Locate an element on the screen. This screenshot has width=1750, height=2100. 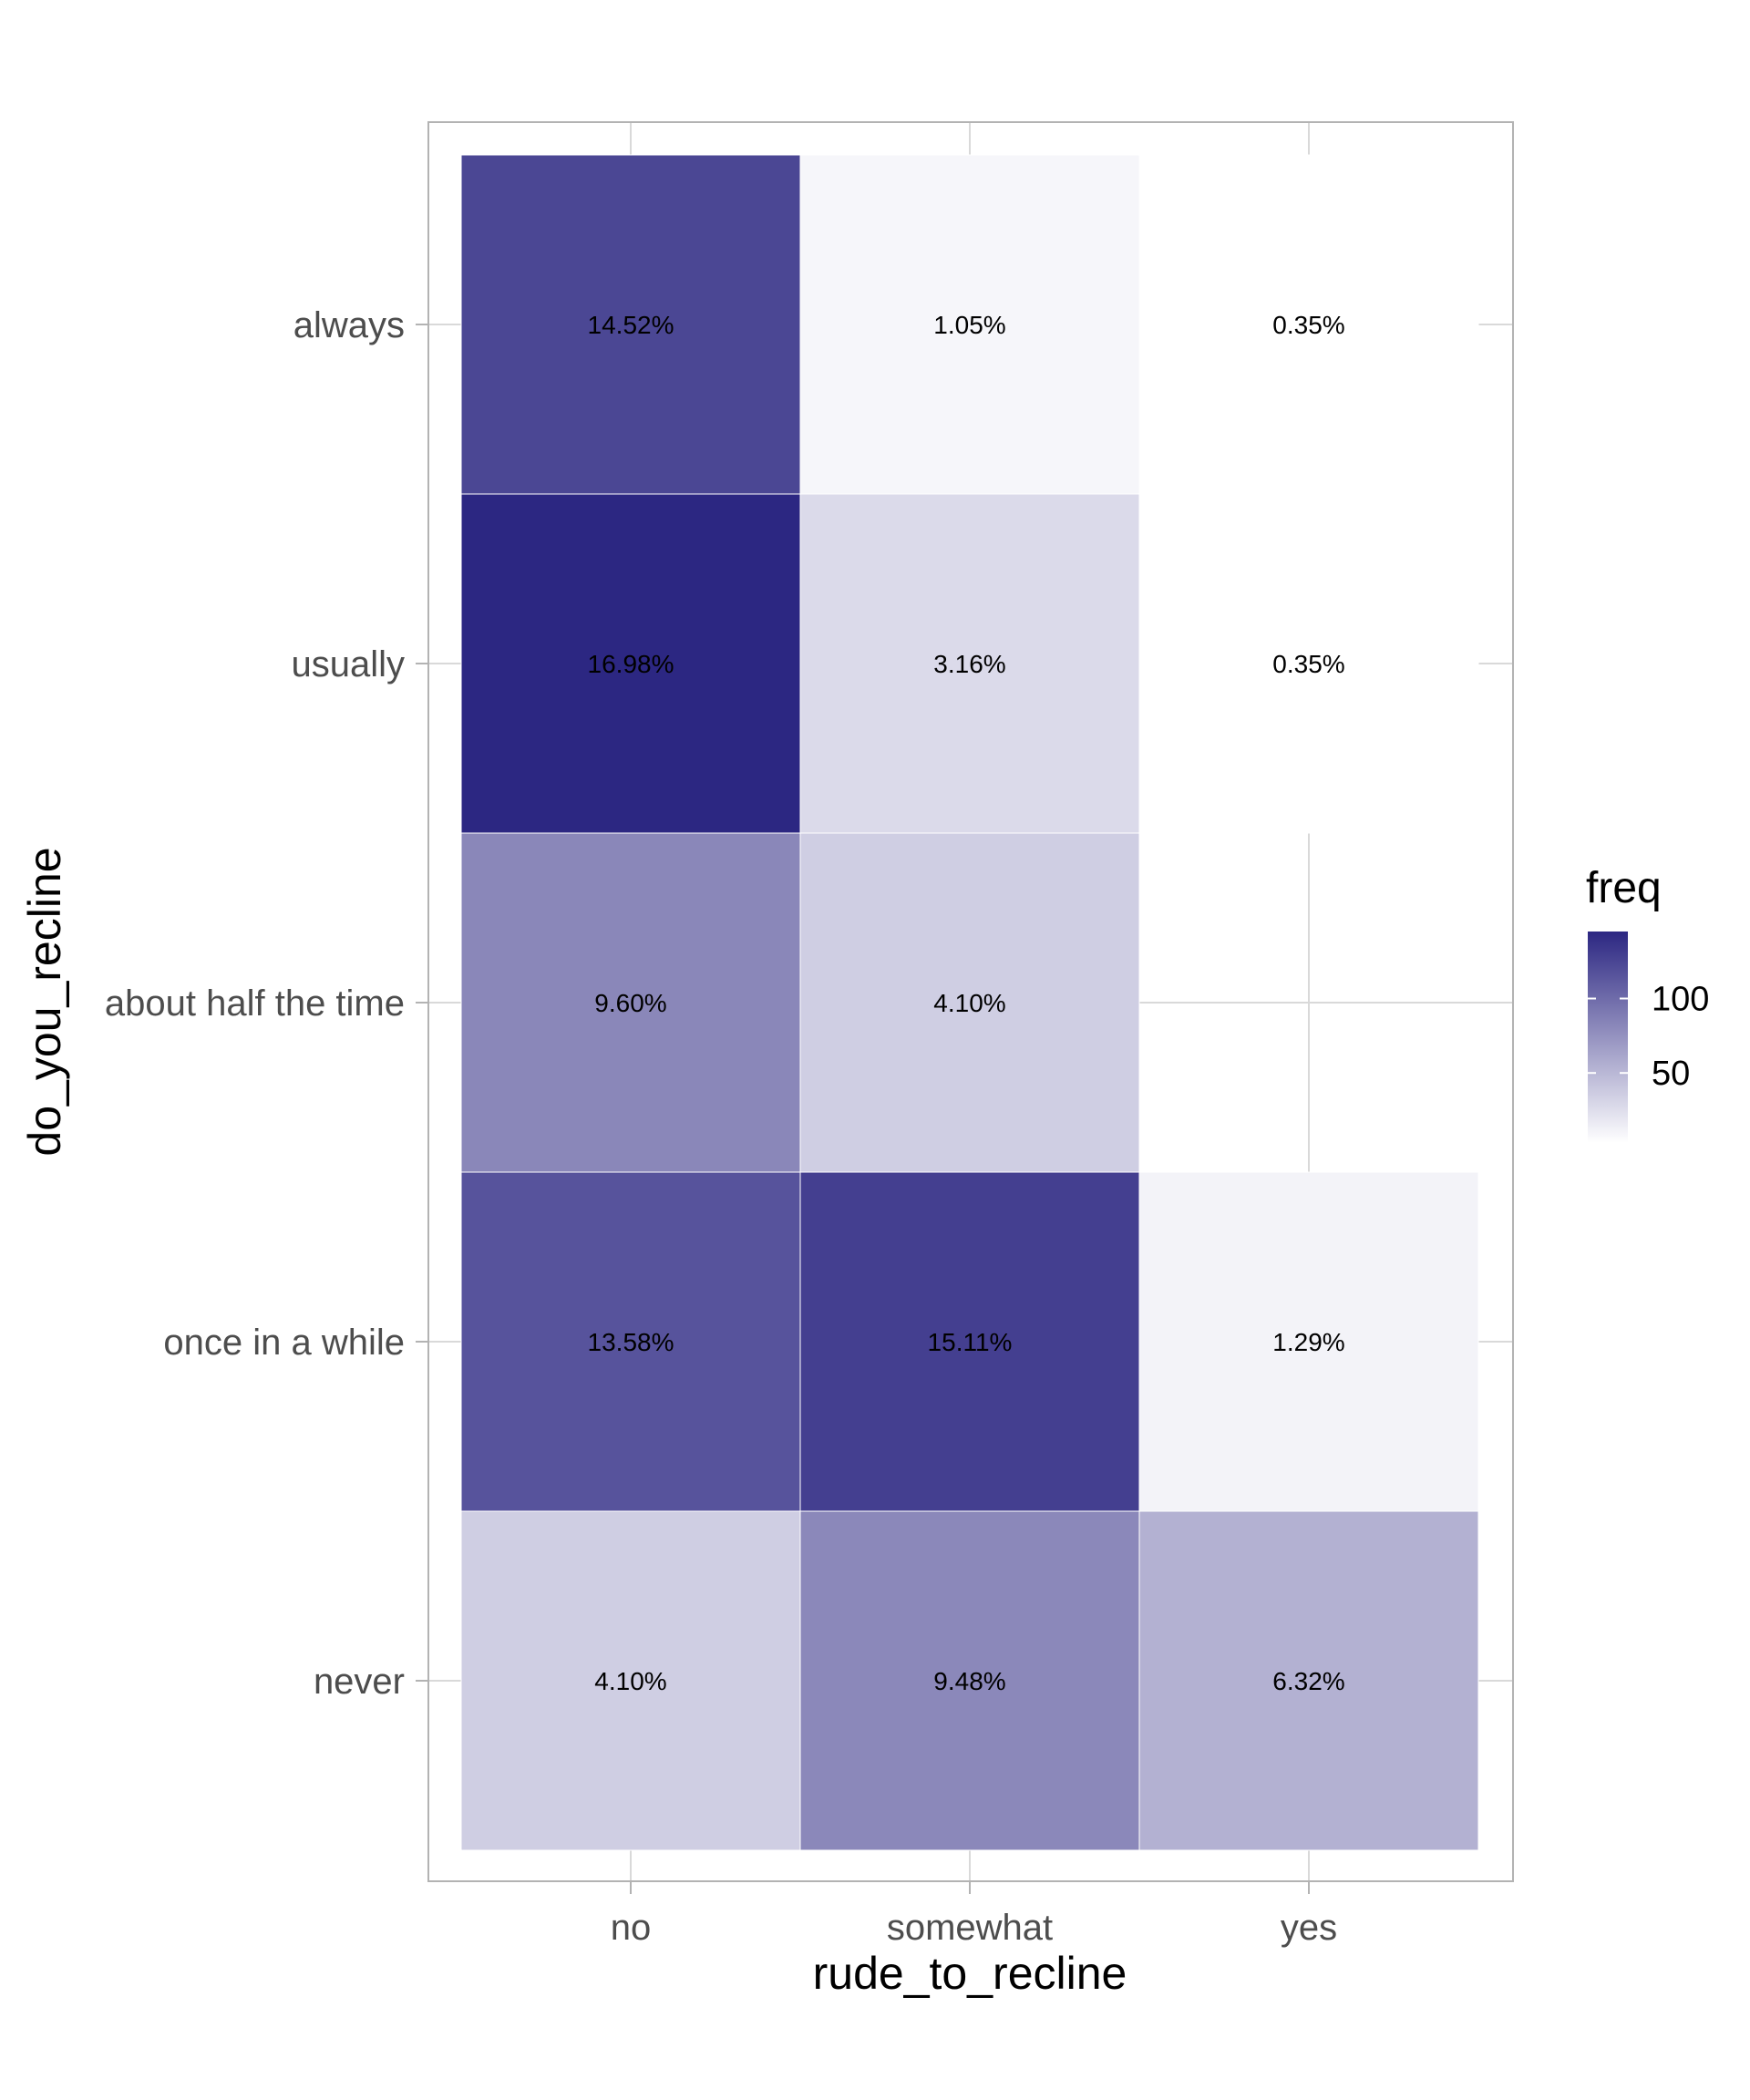
y-tick-label-once-in-a-while: once in a while is located at coordinates (284, 1343).